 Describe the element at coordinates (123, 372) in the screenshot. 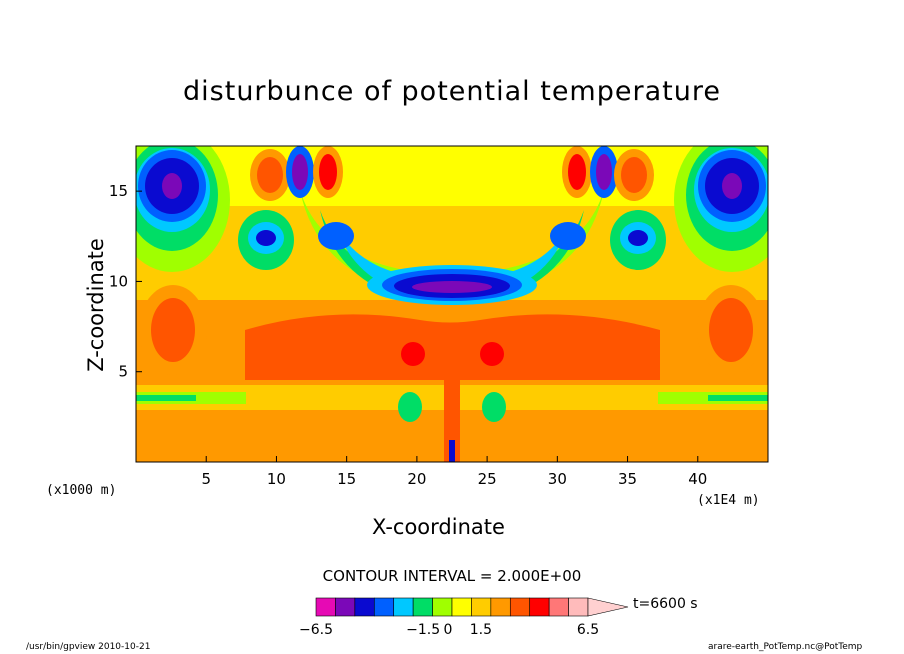

I see `y-tick-label: 5` at that location.